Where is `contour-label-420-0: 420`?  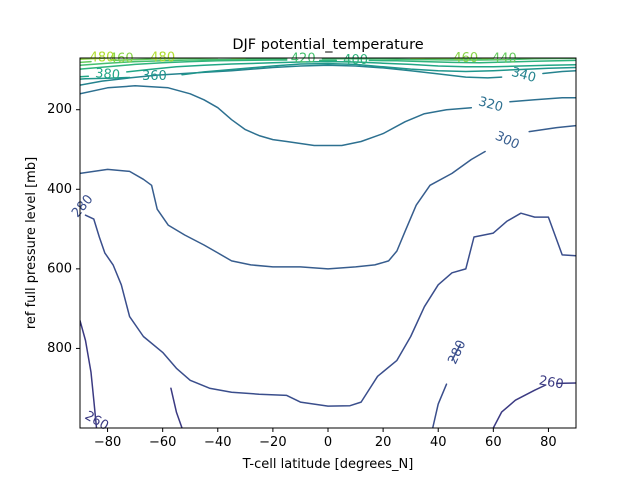 contour-label-420-0: 420 is located at coordinates (303, 58).